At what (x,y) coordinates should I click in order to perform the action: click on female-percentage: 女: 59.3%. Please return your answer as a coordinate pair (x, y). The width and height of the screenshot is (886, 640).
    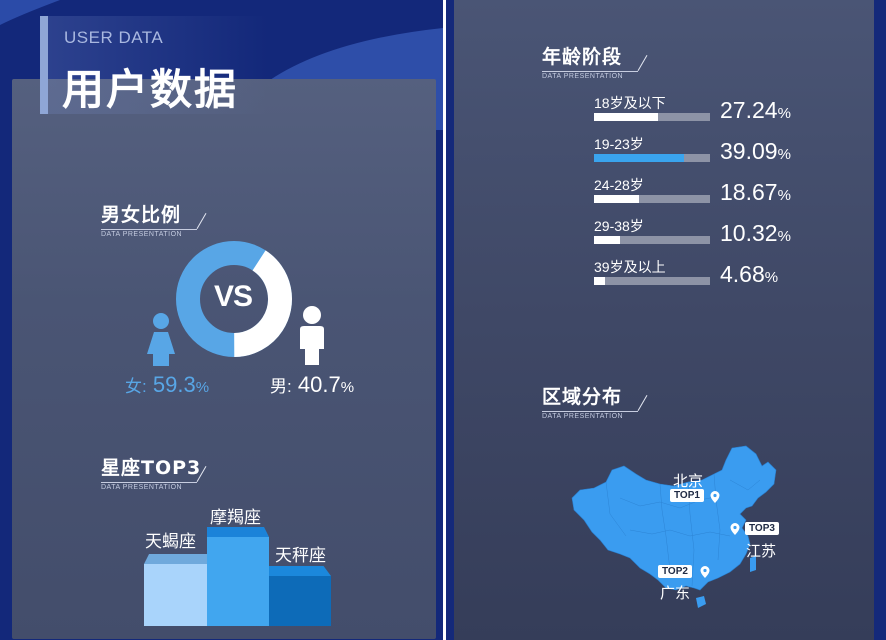
    Looking at the image, I should click on (167, 384).